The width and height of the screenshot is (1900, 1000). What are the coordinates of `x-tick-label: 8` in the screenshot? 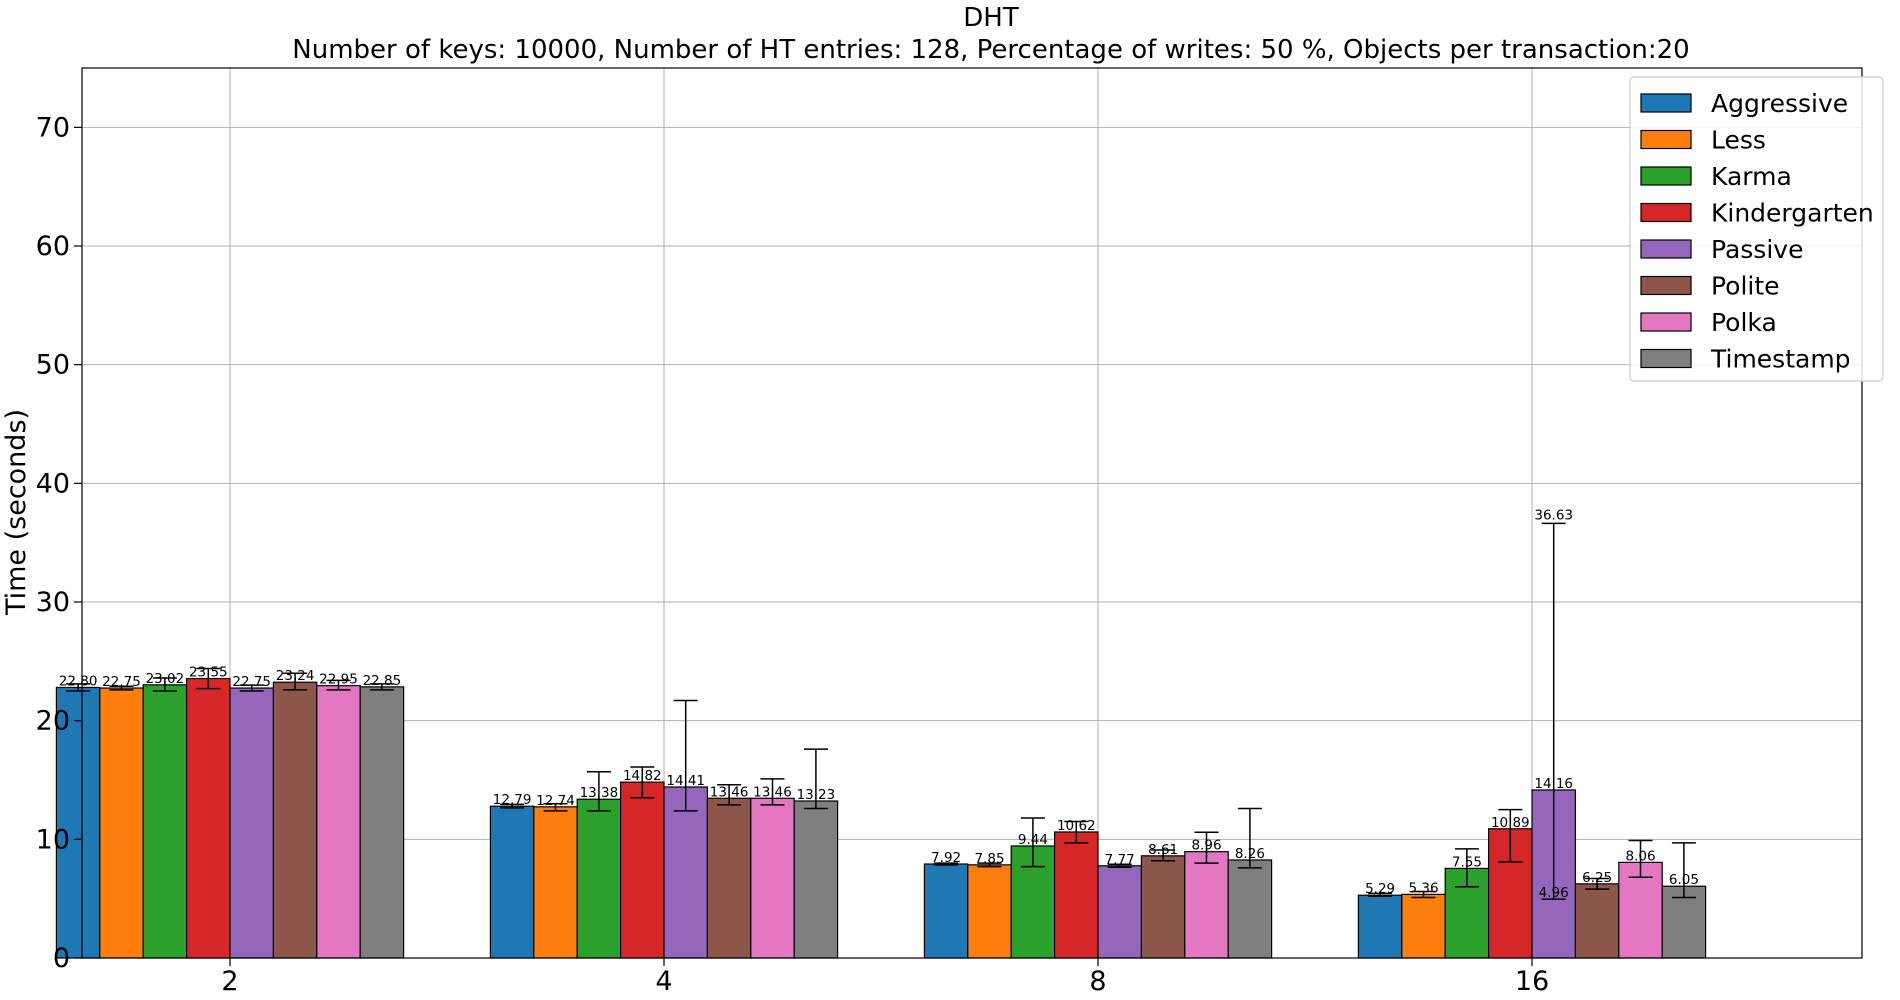 It's located at (1097, 981).